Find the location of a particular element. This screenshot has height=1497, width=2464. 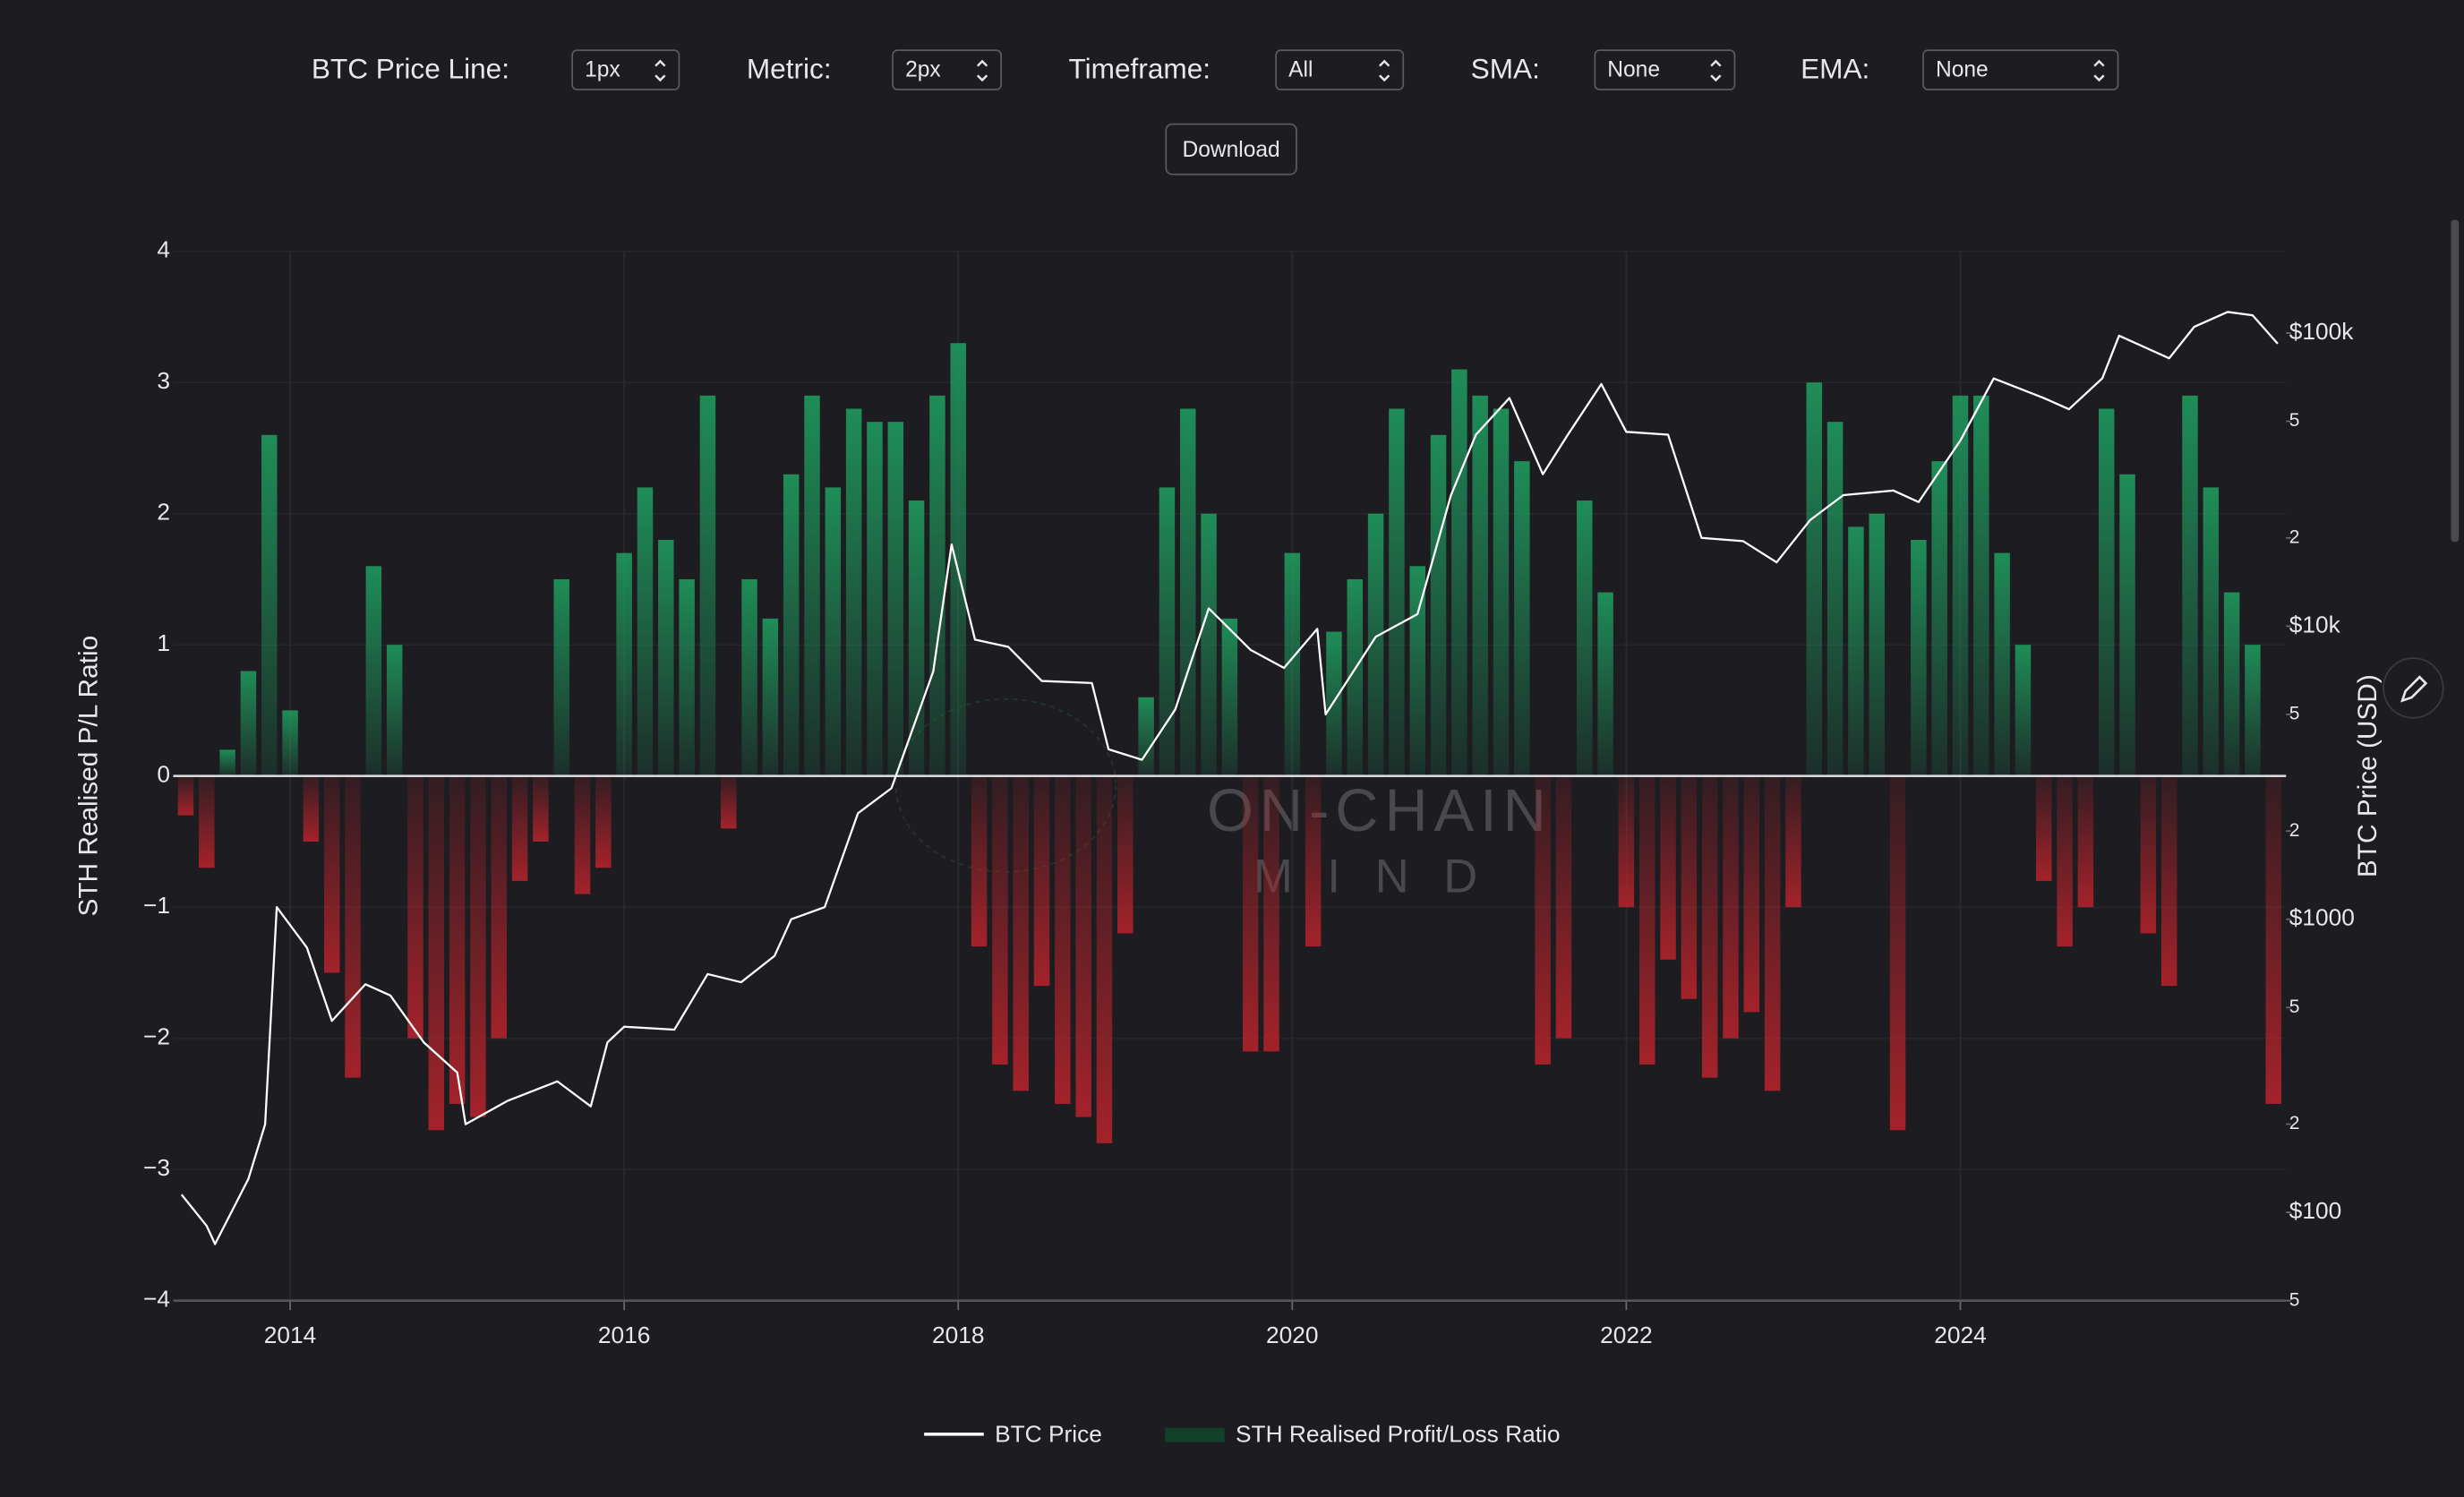

edit-icon is located at coordinates (2414, 689).